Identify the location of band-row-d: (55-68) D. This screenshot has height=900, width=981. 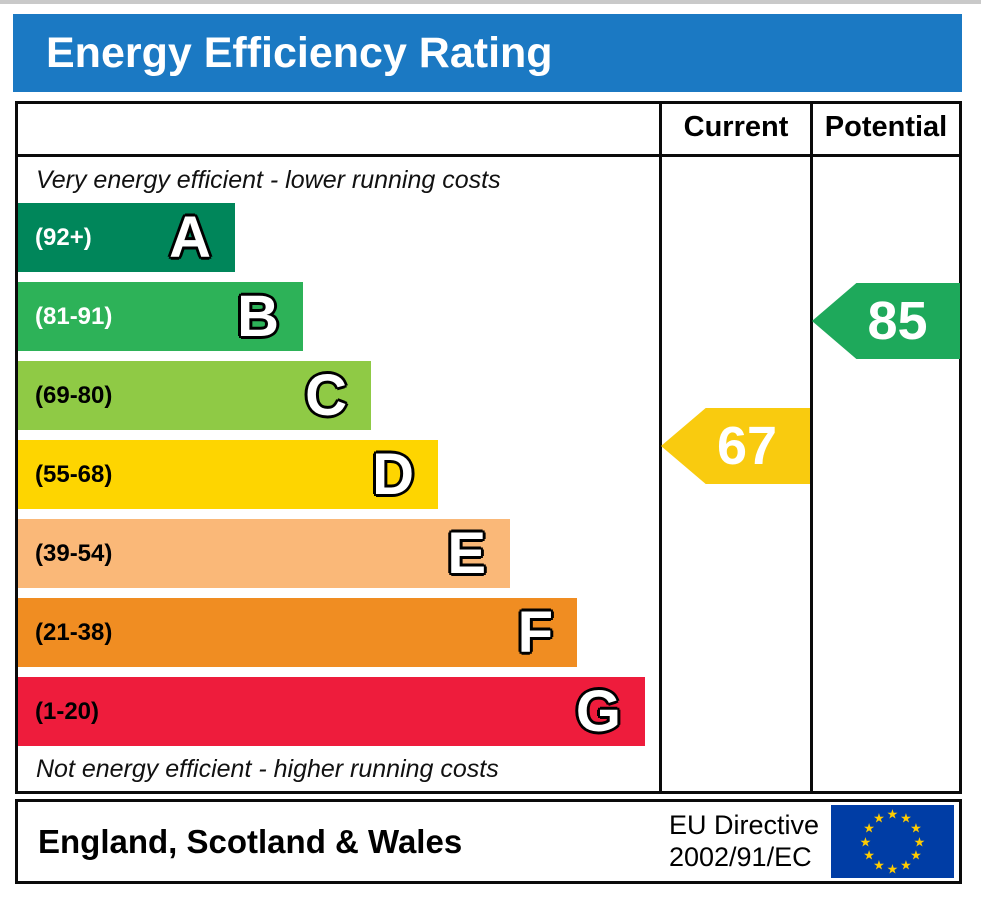
(228, 474).